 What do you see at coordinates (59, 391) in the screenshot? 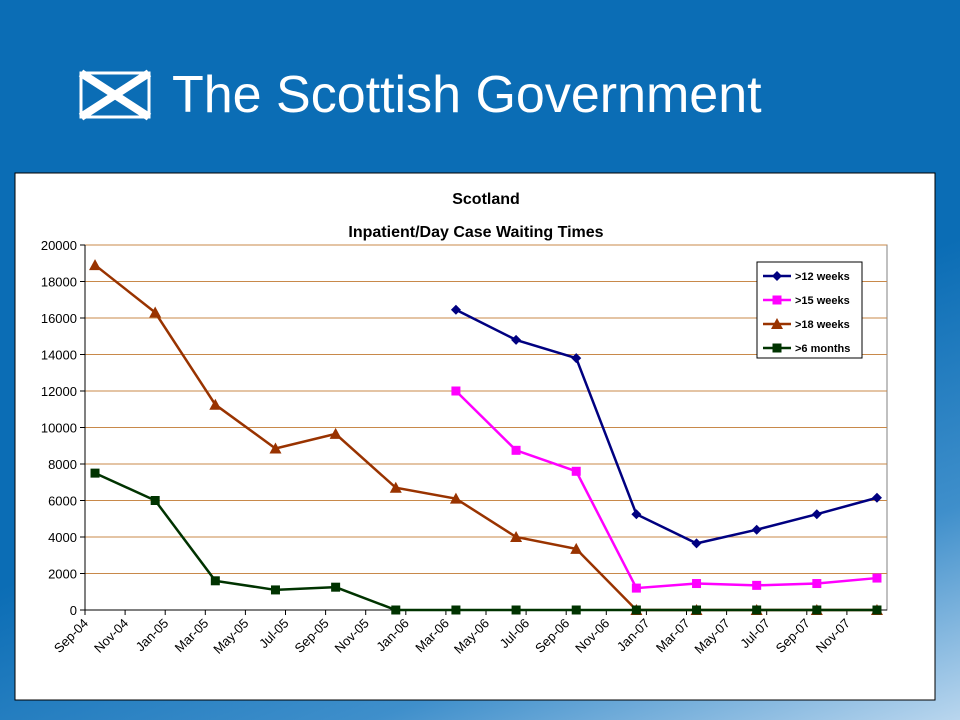
I see `y-tick-label: 12000` at bounding box center [59, 391].